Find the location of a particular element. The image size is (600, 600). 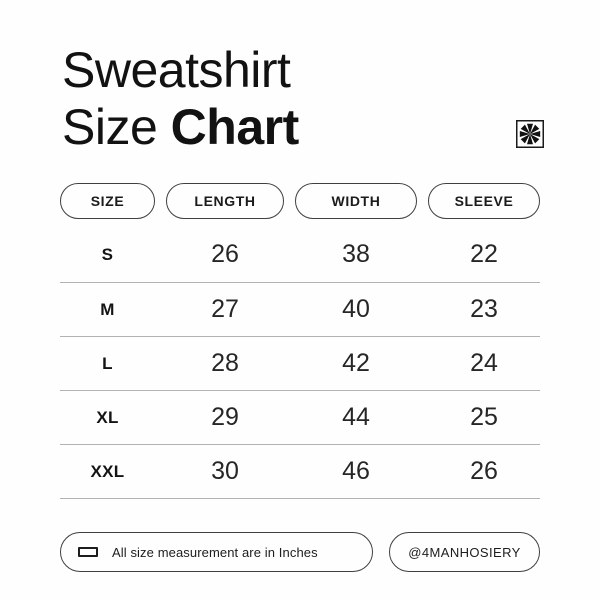

measure-rectangle-icon is located at coordinates (88, 552).